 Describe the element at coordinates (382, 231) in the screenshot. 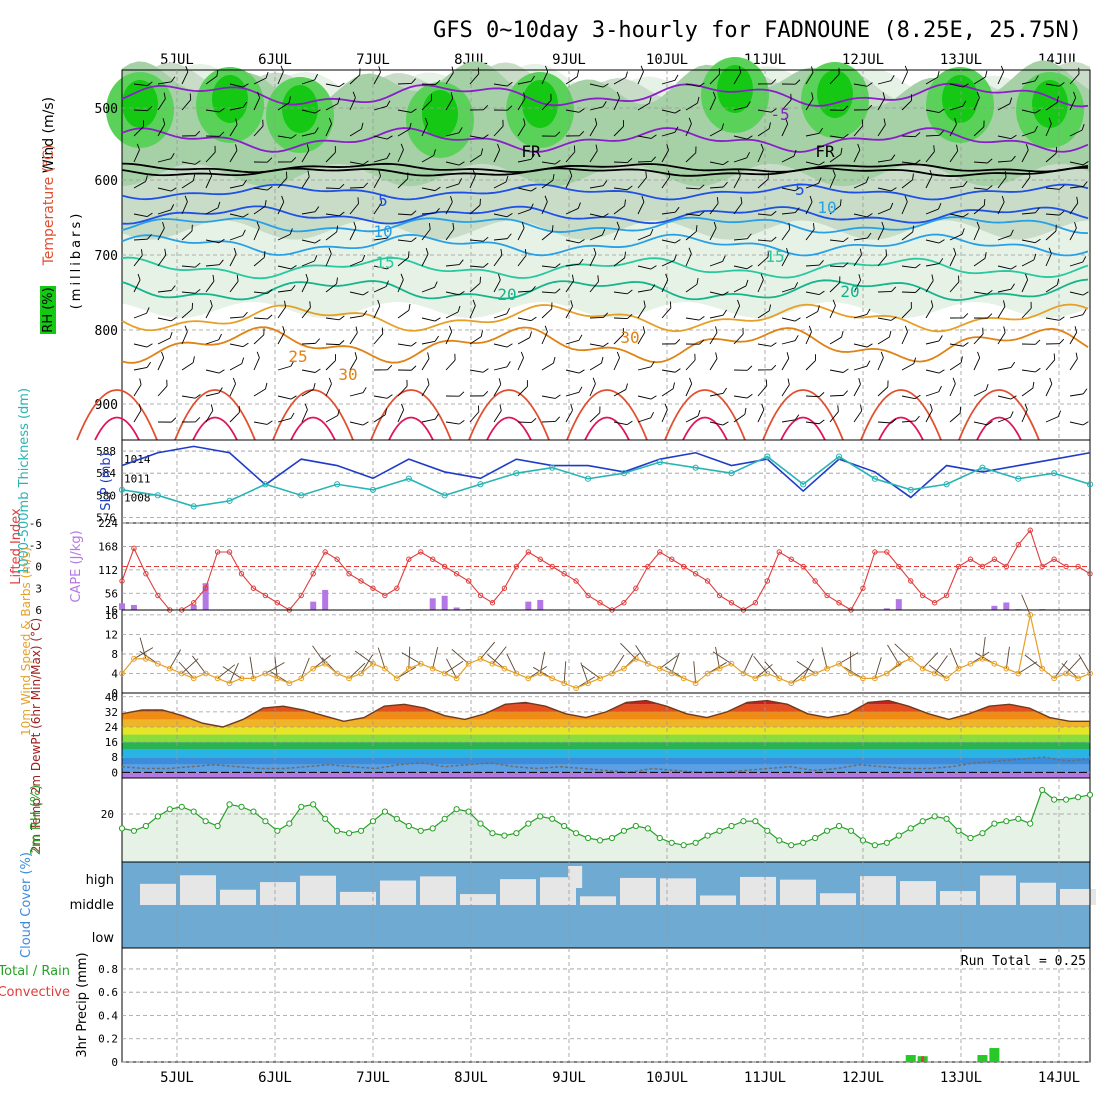

I see `contour-label: 10` at that location.